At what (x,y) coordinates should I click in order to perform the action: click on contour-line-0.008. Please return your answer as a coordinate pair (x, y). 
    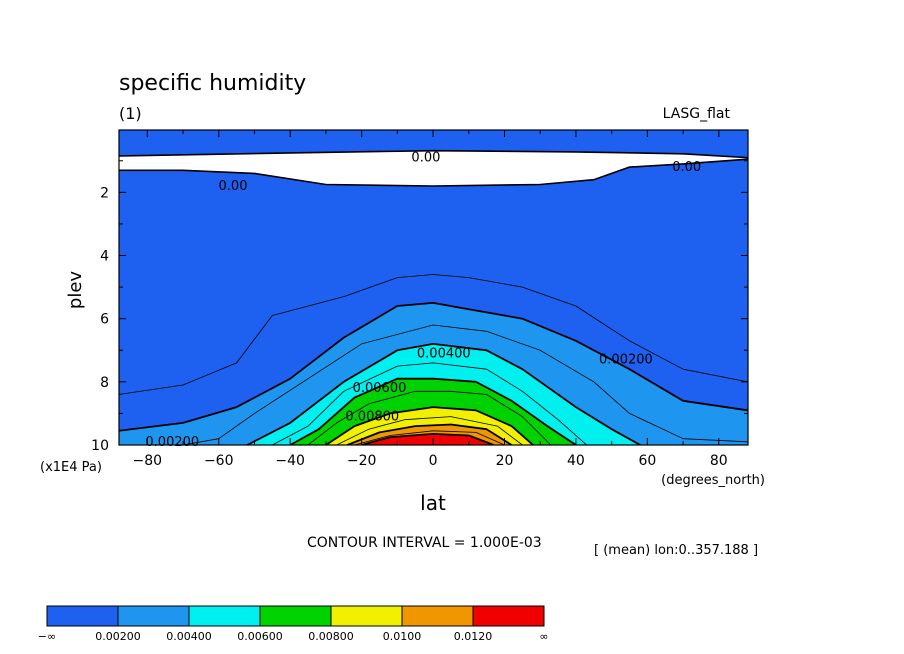
    Looking at the image, I should click on (429, 425).